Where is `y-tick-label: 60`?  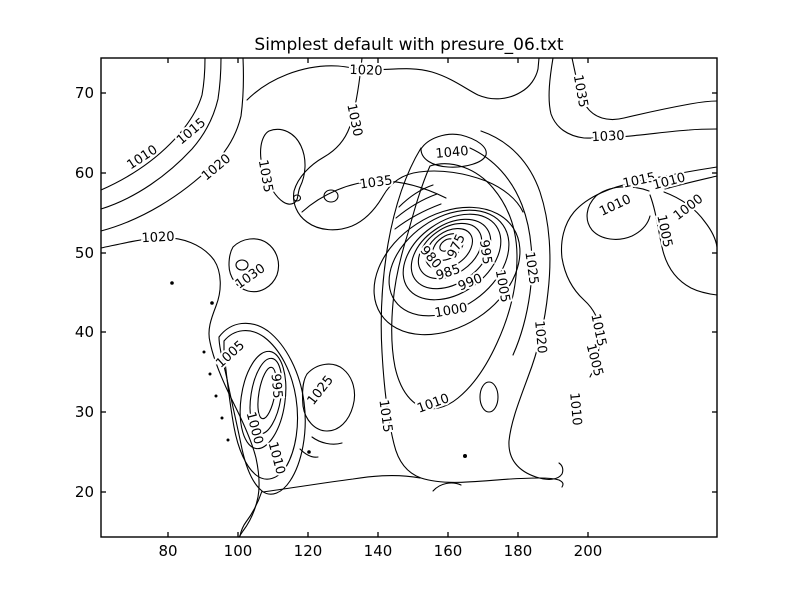
y-tick-label: 60 is located at coordinates (84, 173).